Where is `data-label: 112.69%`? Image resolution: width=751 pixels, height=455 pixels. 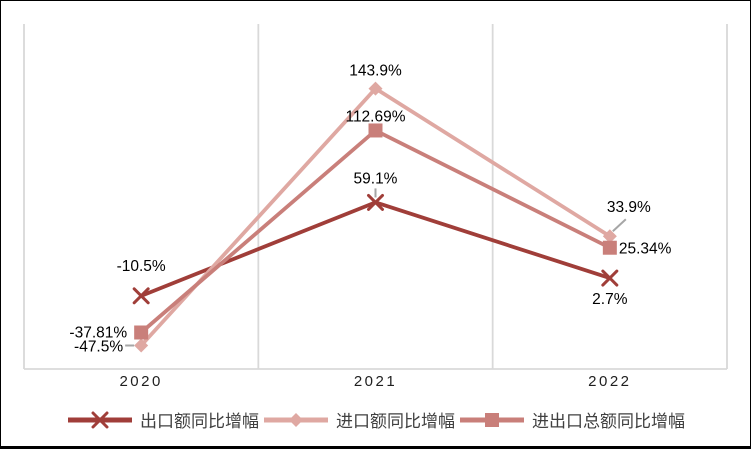 data-label: 112.69% is located at coordinates (375, 116).